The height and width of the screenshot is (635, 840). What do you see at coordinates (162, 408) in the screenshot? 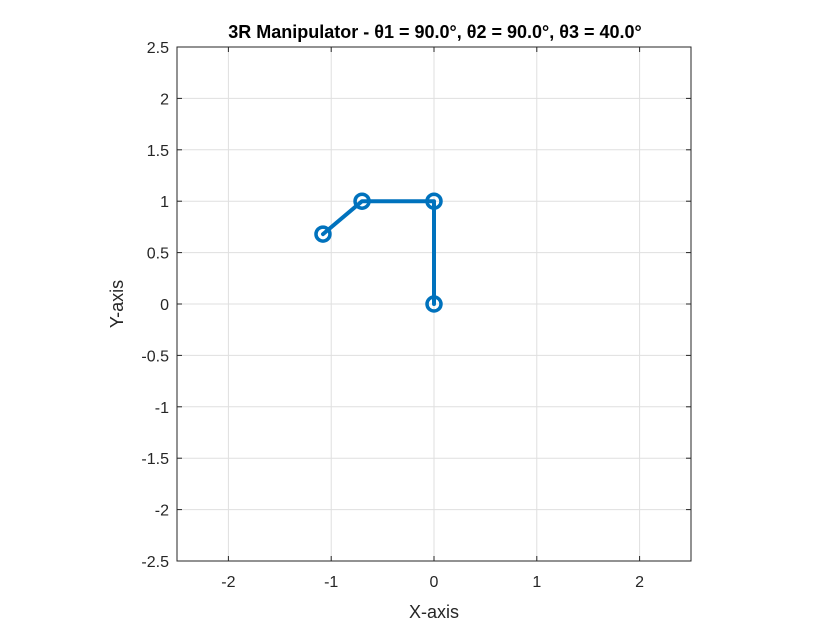
I see `y-tick-label: -1` at bounding box center [162, 408].